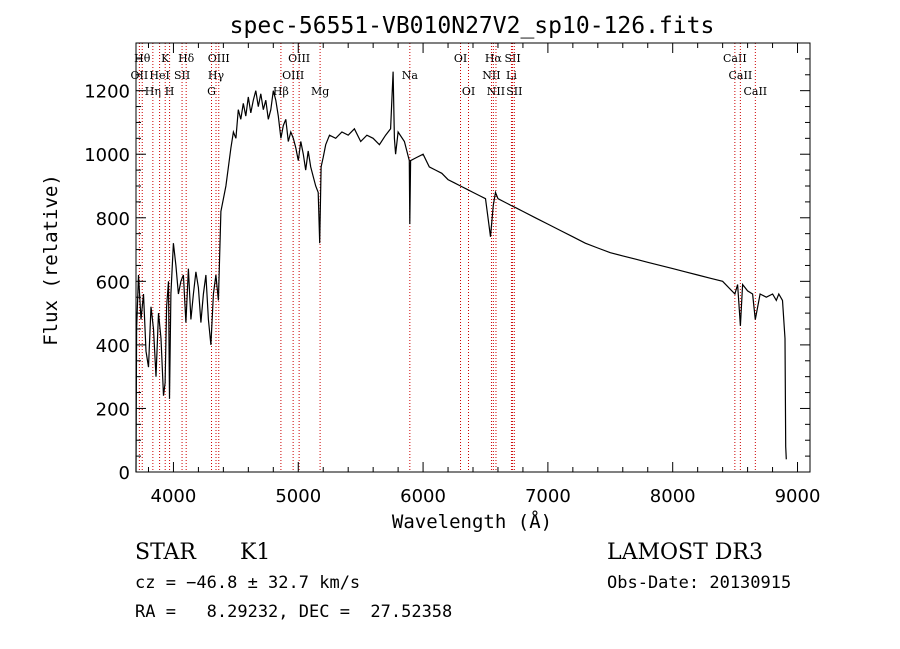 Image resolution: width=900 pixels, height=649 pixels. What do you see at coordinates (294, 612) in the screenshot?
I see `ra-dec-coordinates: RA = 8.29232, DEC = 27.52358` at bounding box center [294, 612].